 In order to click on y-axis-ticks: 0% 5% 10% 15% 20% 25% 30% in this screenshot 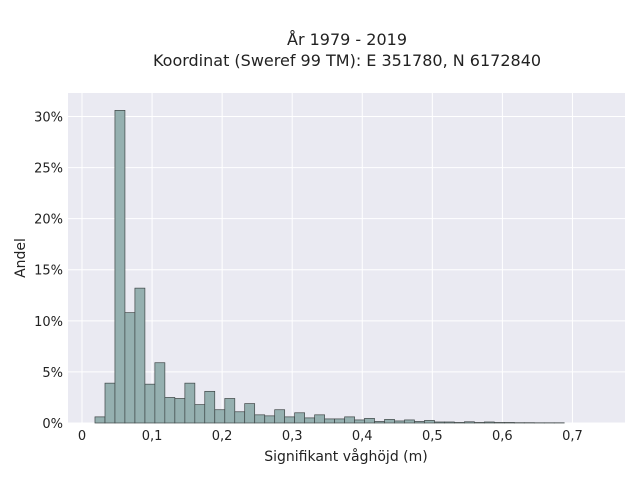, I will do `click(48, 271)`.